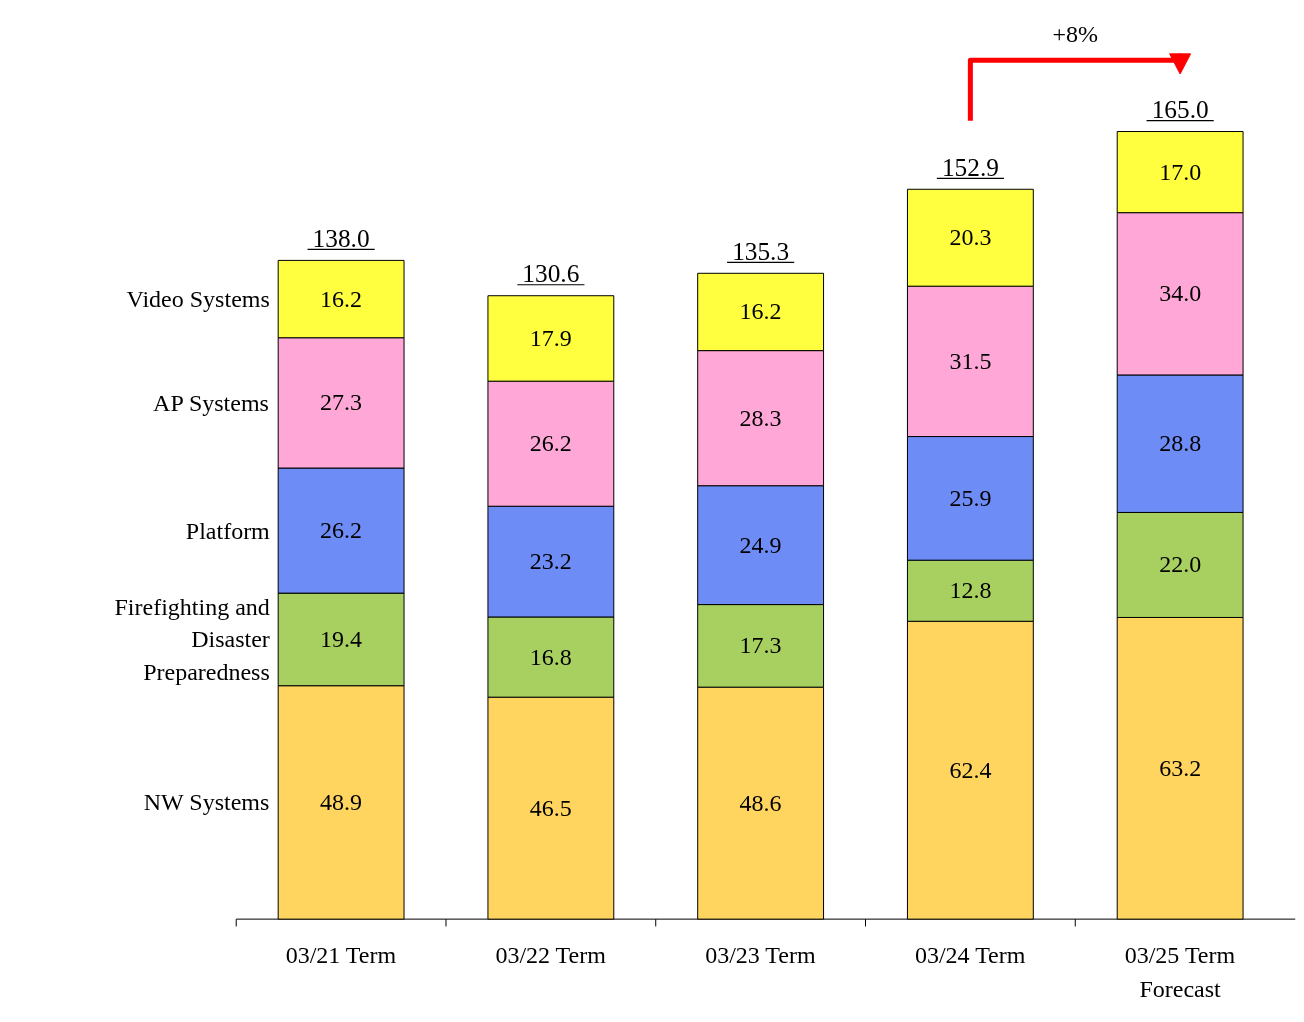 This screenshot has width=1304, height=1022. Describe the element at coordinates (551, 954) in the screenshot. I see `x-tick-label: 03/22 Term` at that location.